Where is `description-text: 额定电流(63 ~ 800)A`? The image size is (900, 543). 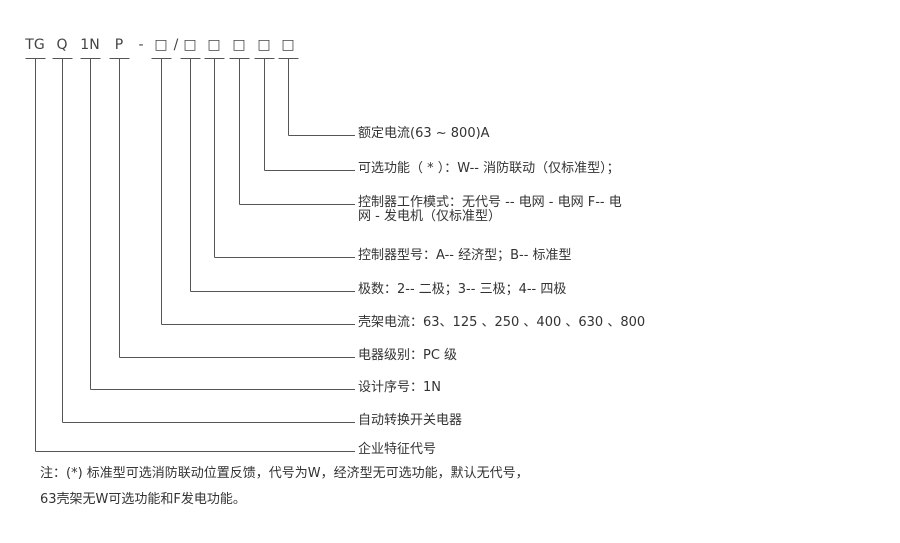 description-text: 额定电流(63 ~ 800)A is located at coordinates (424, 133).